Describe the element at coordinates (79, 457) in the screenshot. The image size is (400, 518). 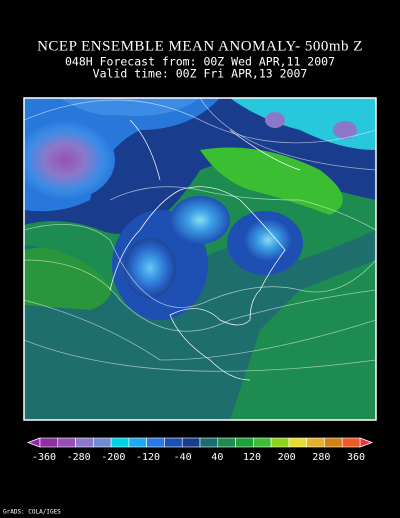
I see `colorbar-label: -280` at that location.